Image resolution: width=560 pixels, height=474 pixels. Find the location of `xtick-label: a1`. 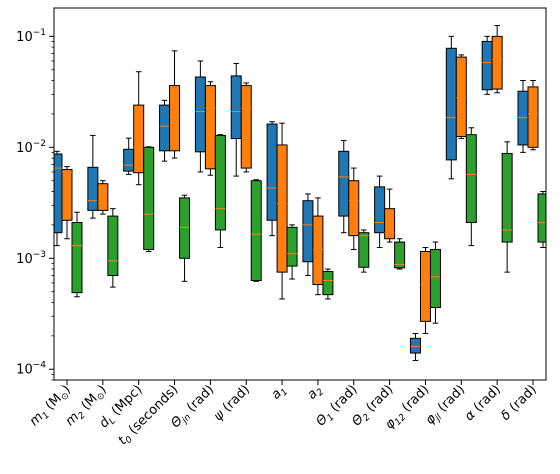

xtick-label: a1 is located at coordinates (280, 393).